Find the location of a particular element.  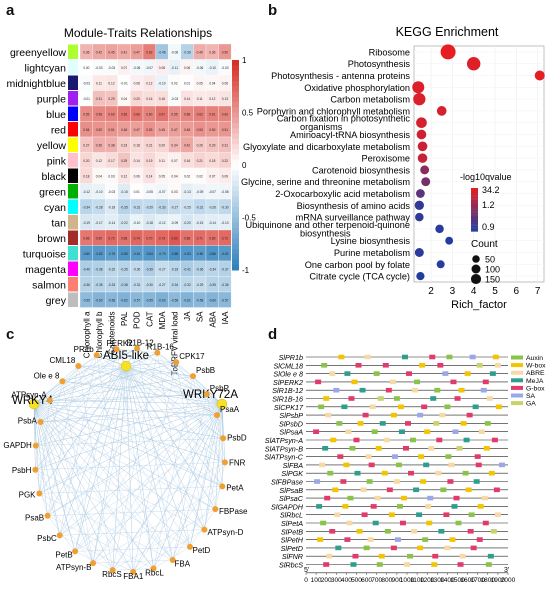

heatmap-cell-value: -0.34 is located at coordinates (174, 285).